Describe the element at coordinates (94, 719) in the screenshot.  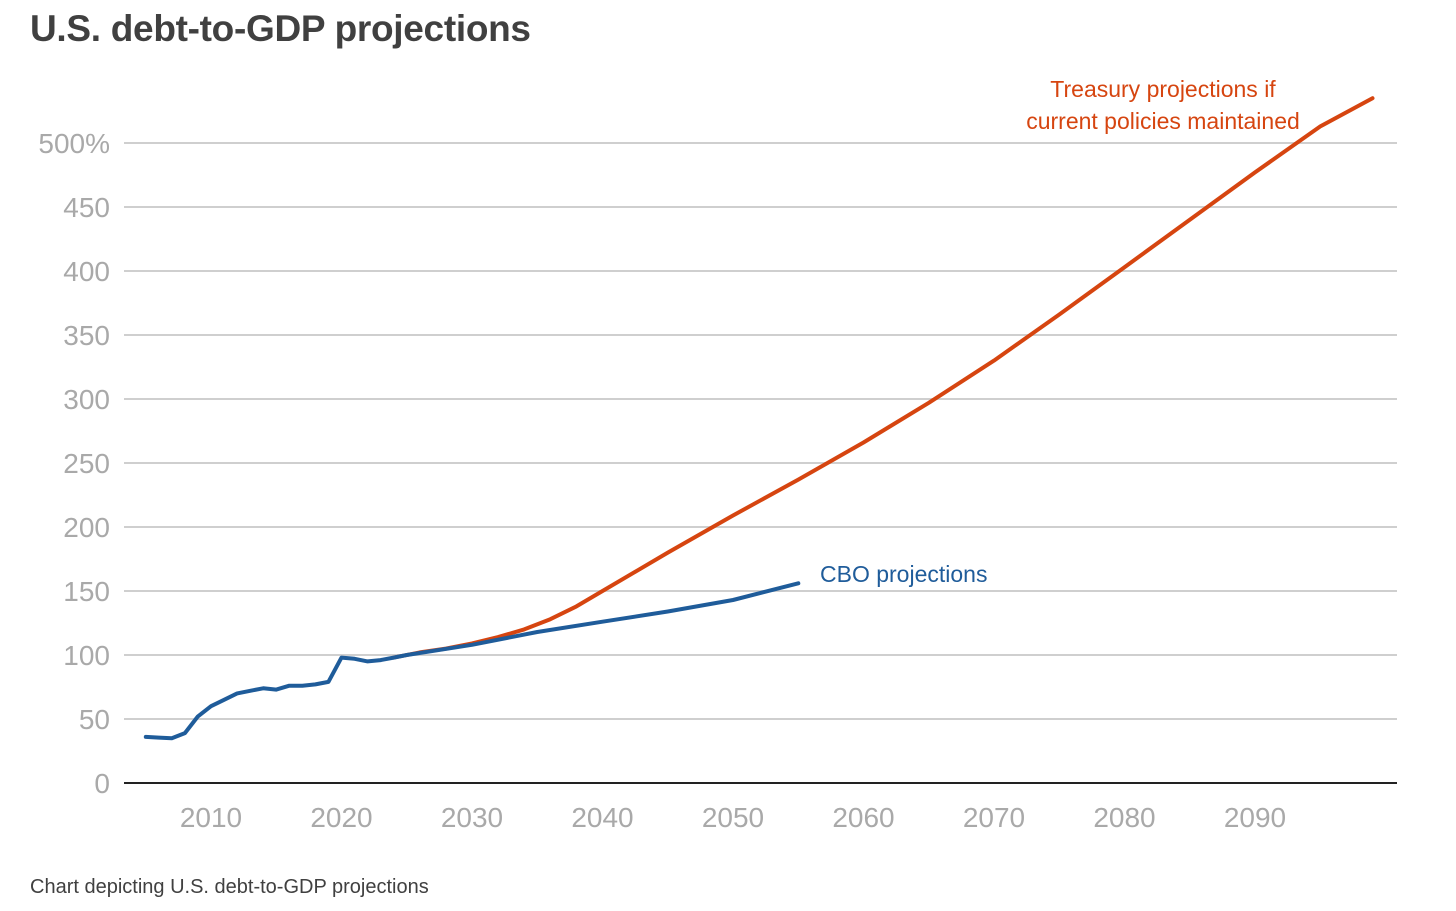
I see `y-tick-label: 50` at that location.